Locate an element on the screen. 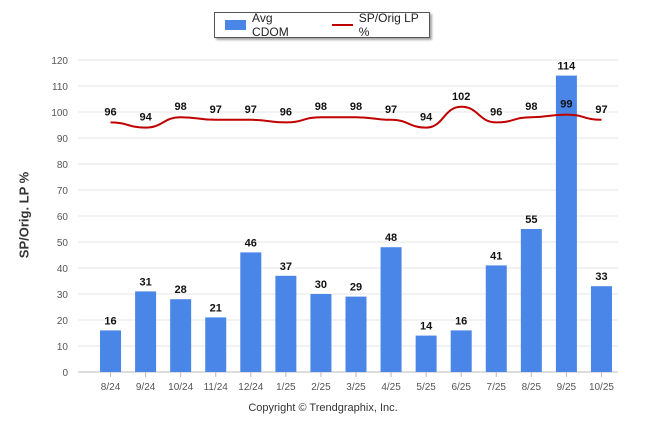 The height and width of the screenshot is (434, 646). legend-label-avg-cdom: Avg CDOM is located at coordinates (270, 25).